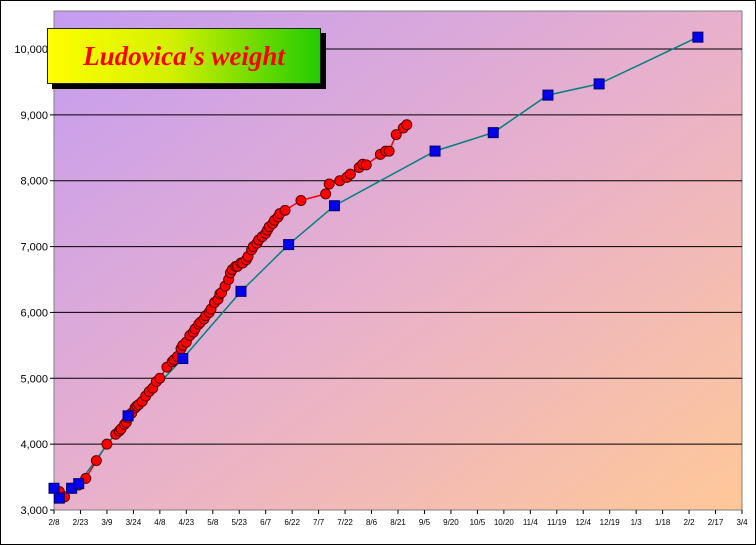  What do you see at coordinates (292, 522) in the screenshot?
I see `x-tick-label: 6/22` at bounding box center [292, 522].